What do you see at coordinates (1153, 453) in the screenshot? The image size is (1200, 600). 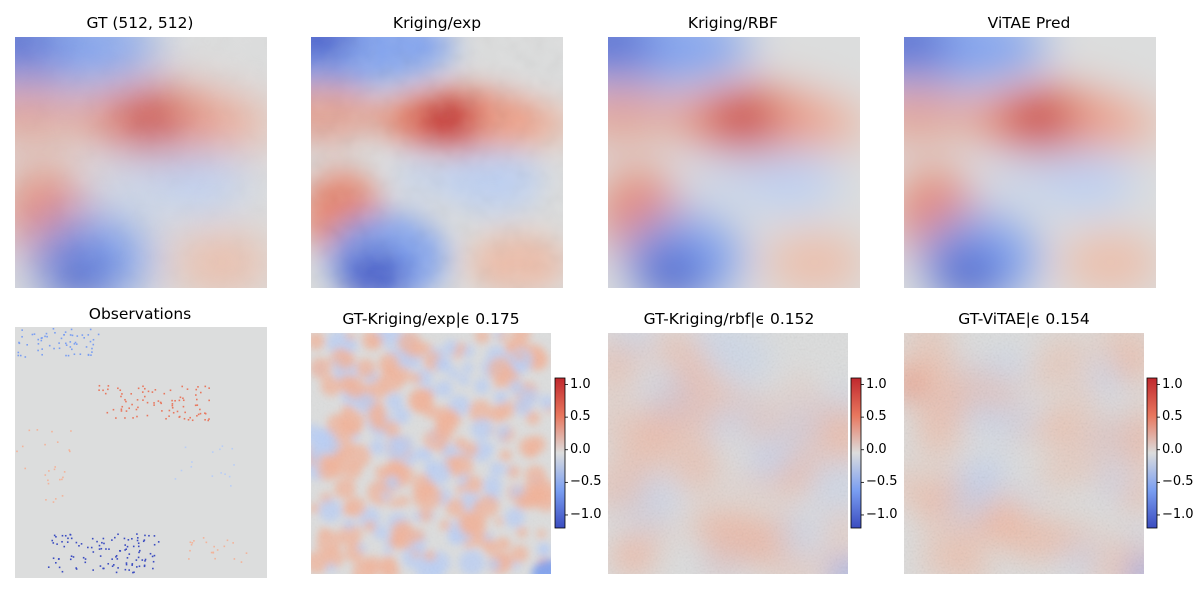 I see `colorbar-err-vitae` at bounding box center [1153, 453].